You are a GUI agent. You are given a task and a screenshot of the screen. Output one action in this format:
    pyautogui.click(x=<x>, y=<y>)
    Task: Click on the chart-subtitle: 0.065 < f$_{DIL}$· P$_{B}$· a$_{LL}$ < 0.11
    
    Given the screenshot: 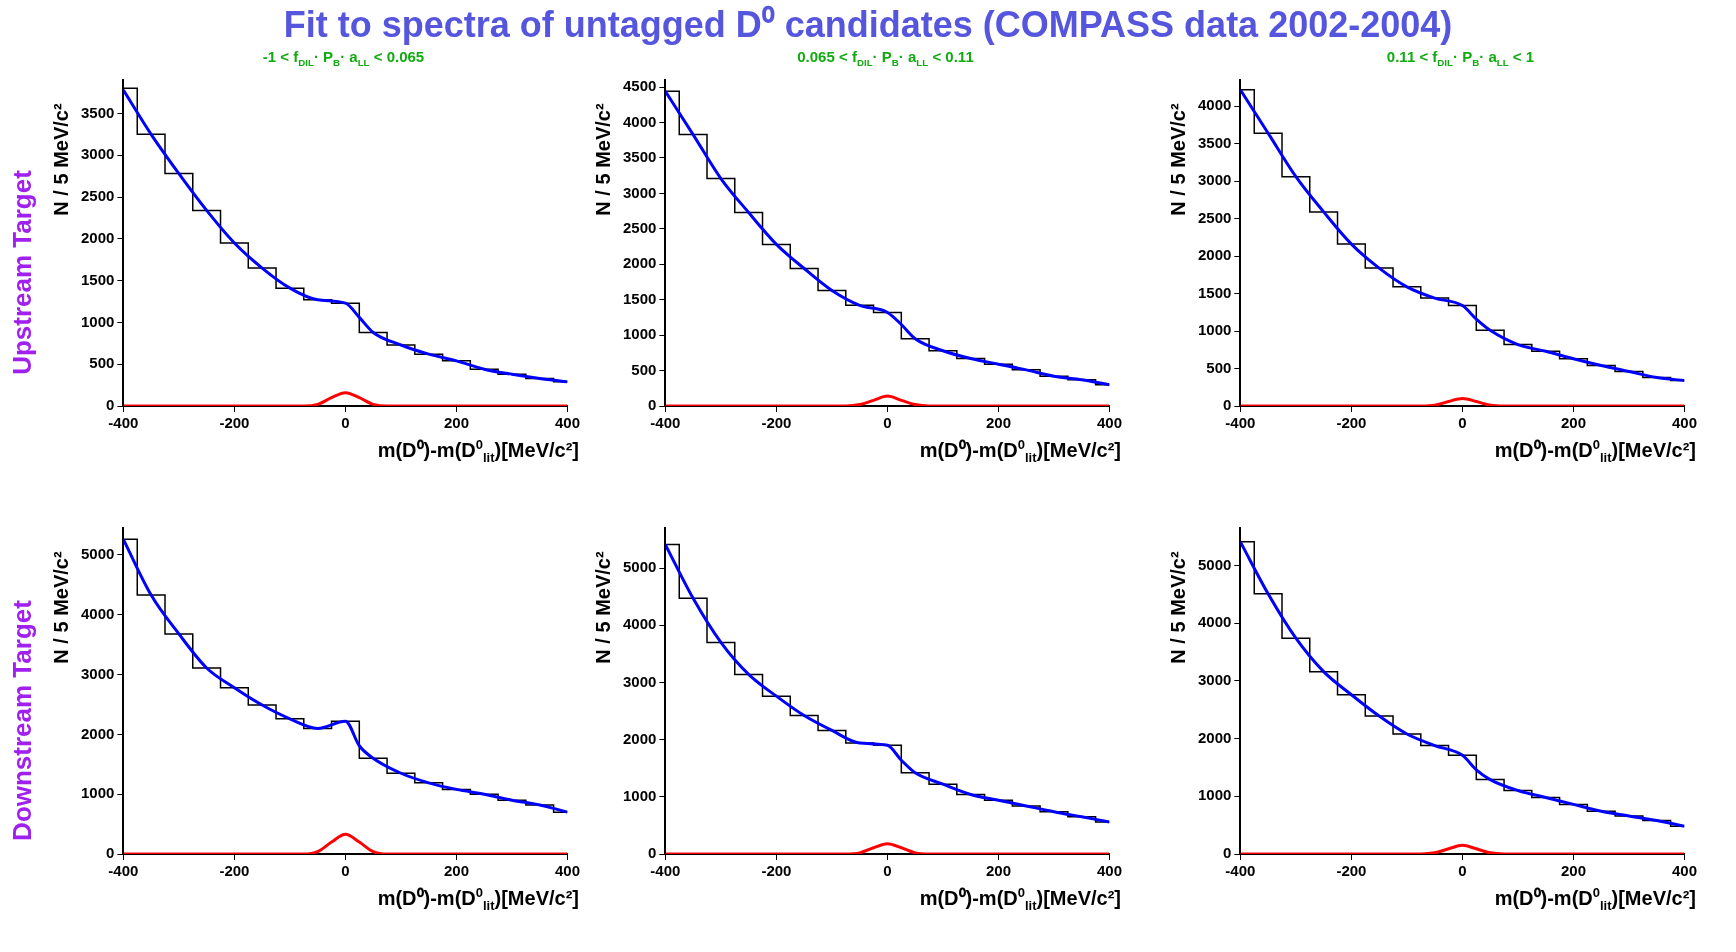 What is the action you would take?
    pyautogui.click(x=885, y=58)
    